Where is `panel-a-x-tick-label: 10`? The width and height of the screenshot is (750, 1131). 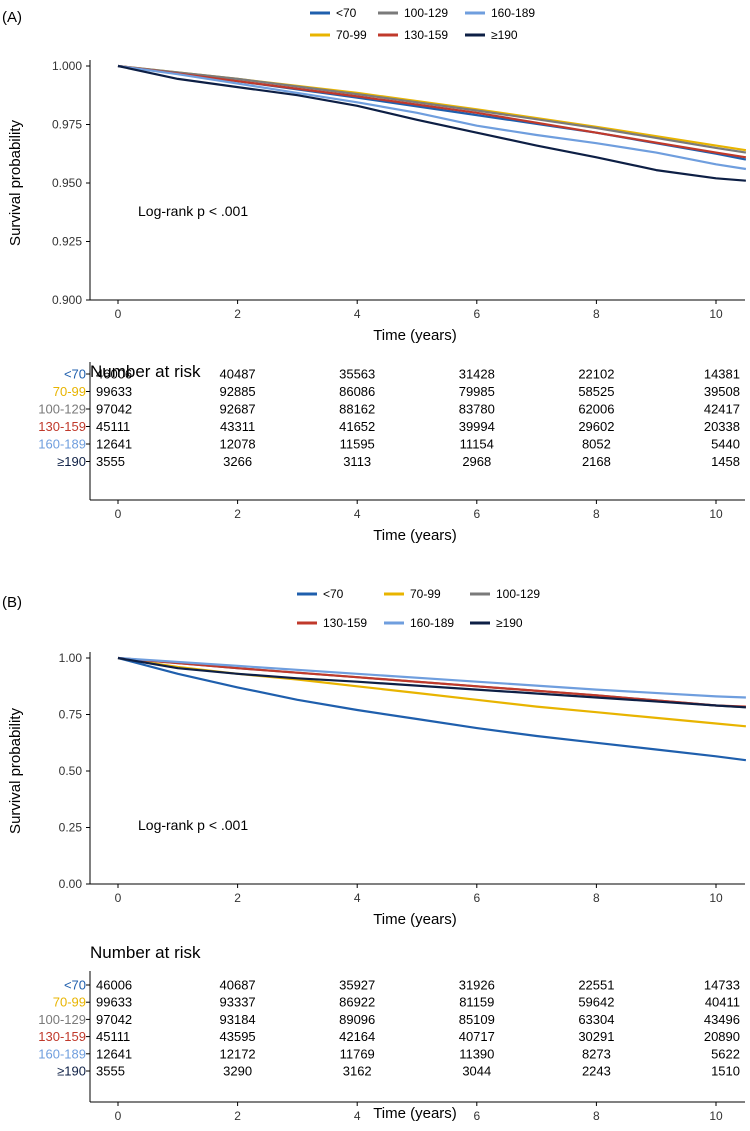 panel-a-x-tick-label: 10 is located at coordinates (716, 314).